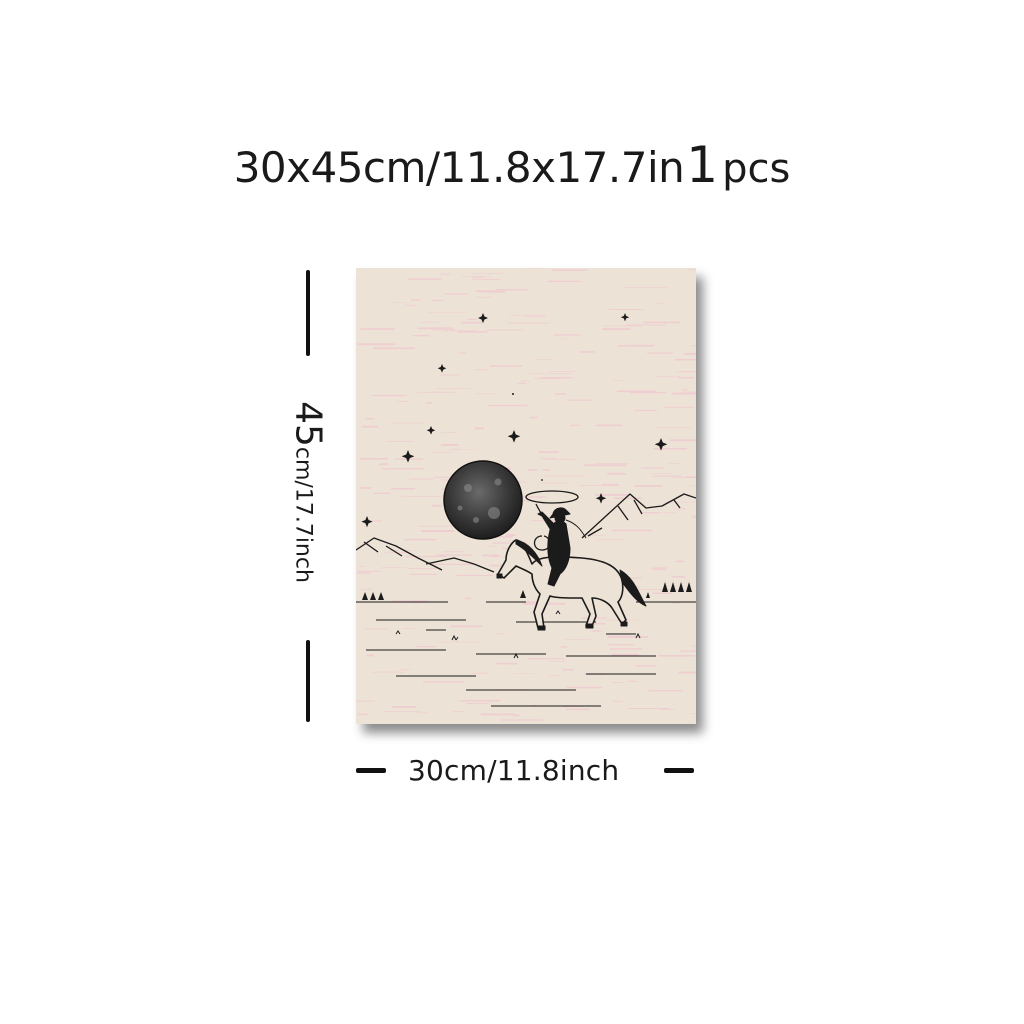 This screenshot has width=1024, height=1024. I want to click on mountains, so click(526, 533).